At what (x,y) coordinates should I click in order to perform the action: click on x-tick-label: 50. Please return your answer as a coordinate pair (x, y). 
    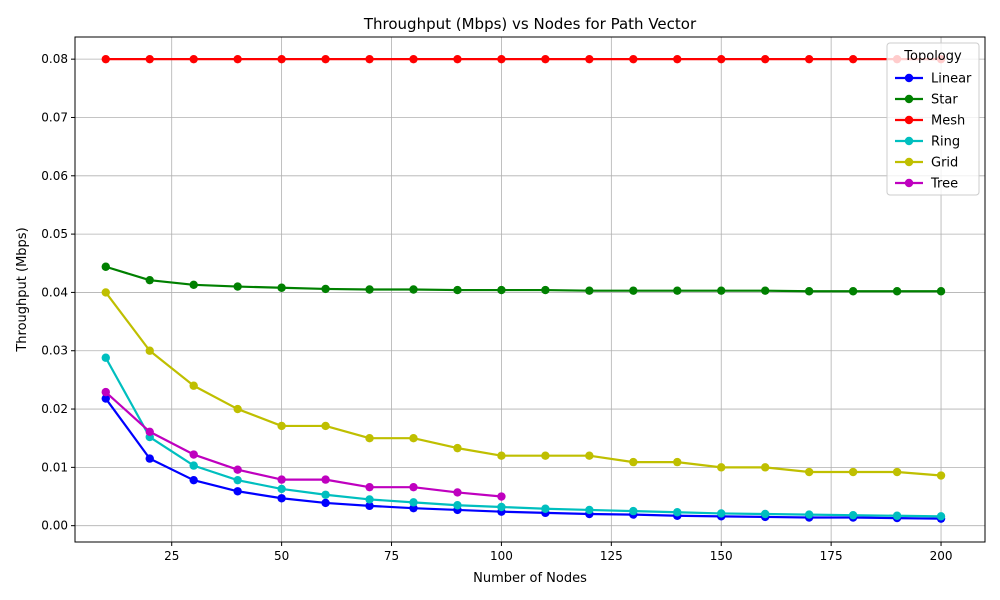
    Looking at the image, I should click on (281, 556).